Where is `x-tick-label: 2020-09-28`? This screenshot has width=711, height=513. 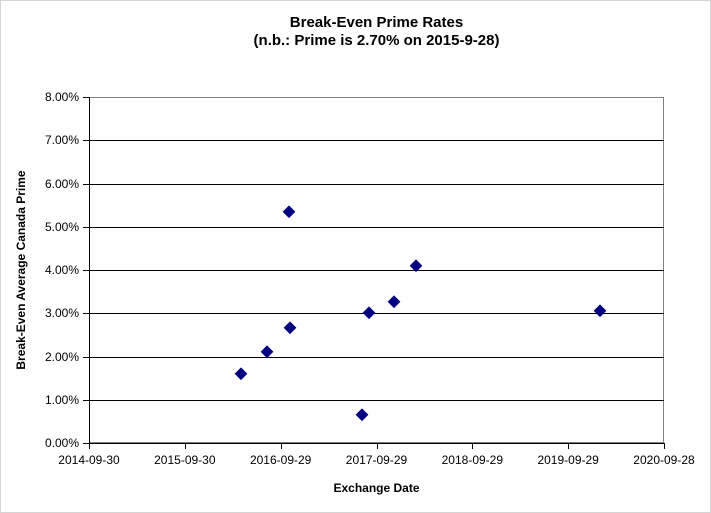
x-tick-label: 2020-09-28 is located at coordinates (664, 460).